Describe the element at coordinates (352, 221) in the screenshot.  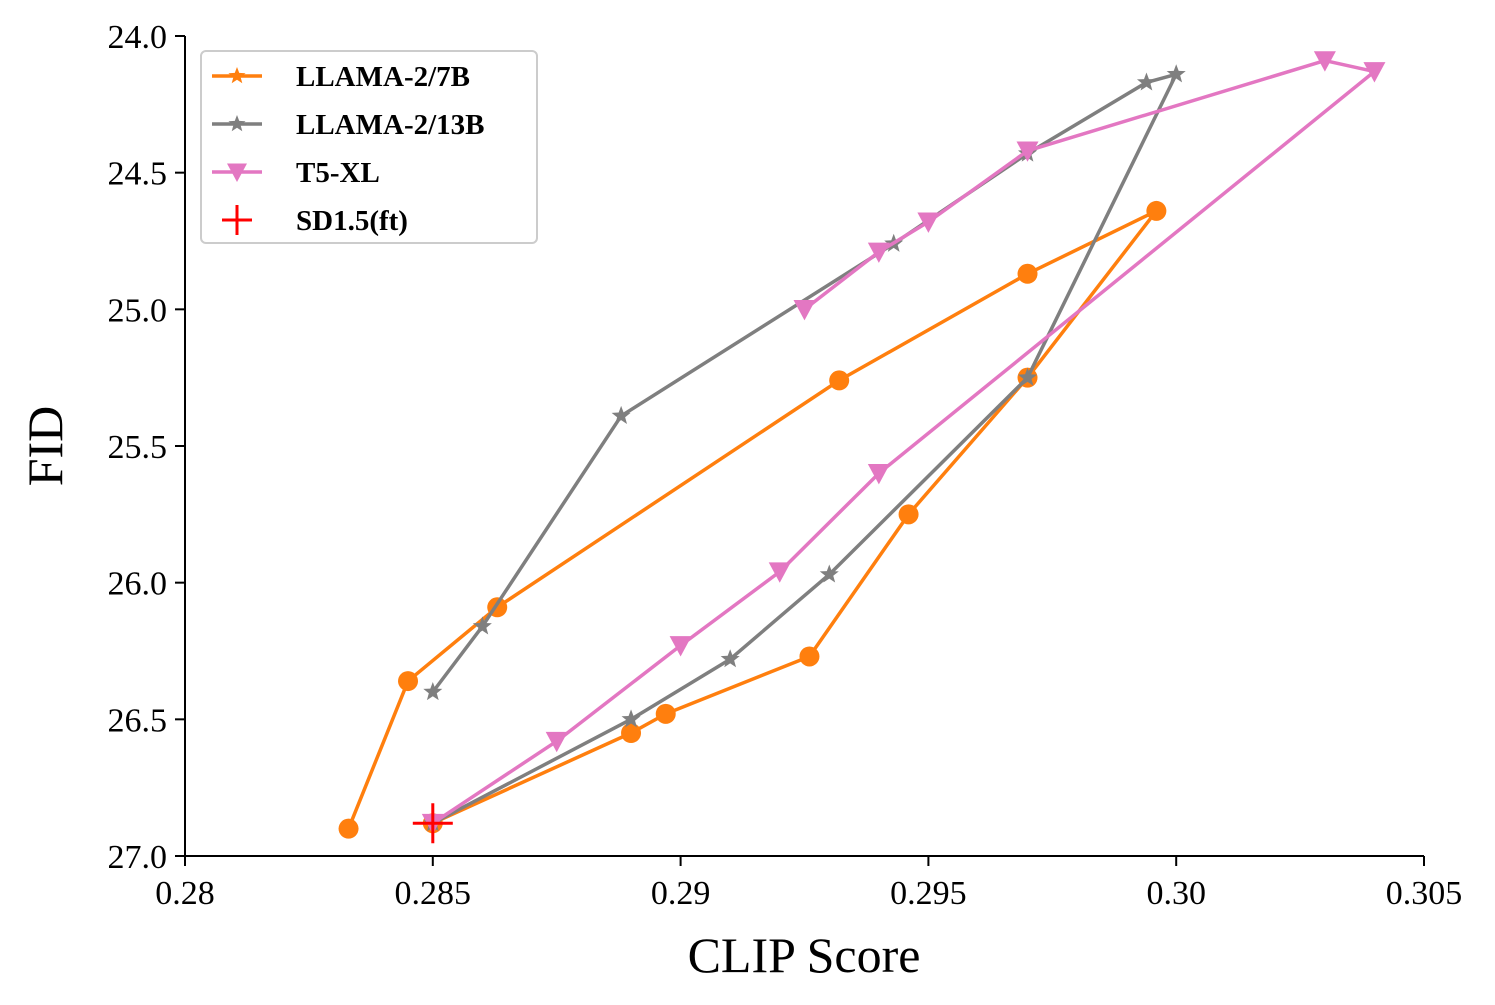
I see `legend-label: SD1.5(ft)` at that location.